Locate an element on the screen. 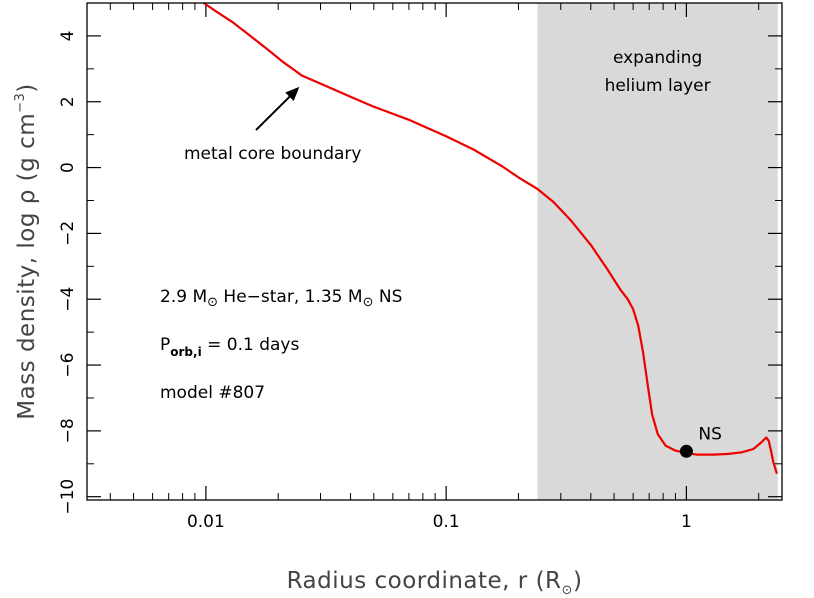 The width and height of the screenshot is (814, 598). y-tick-label: 2 is located at coordinates (68, 101).